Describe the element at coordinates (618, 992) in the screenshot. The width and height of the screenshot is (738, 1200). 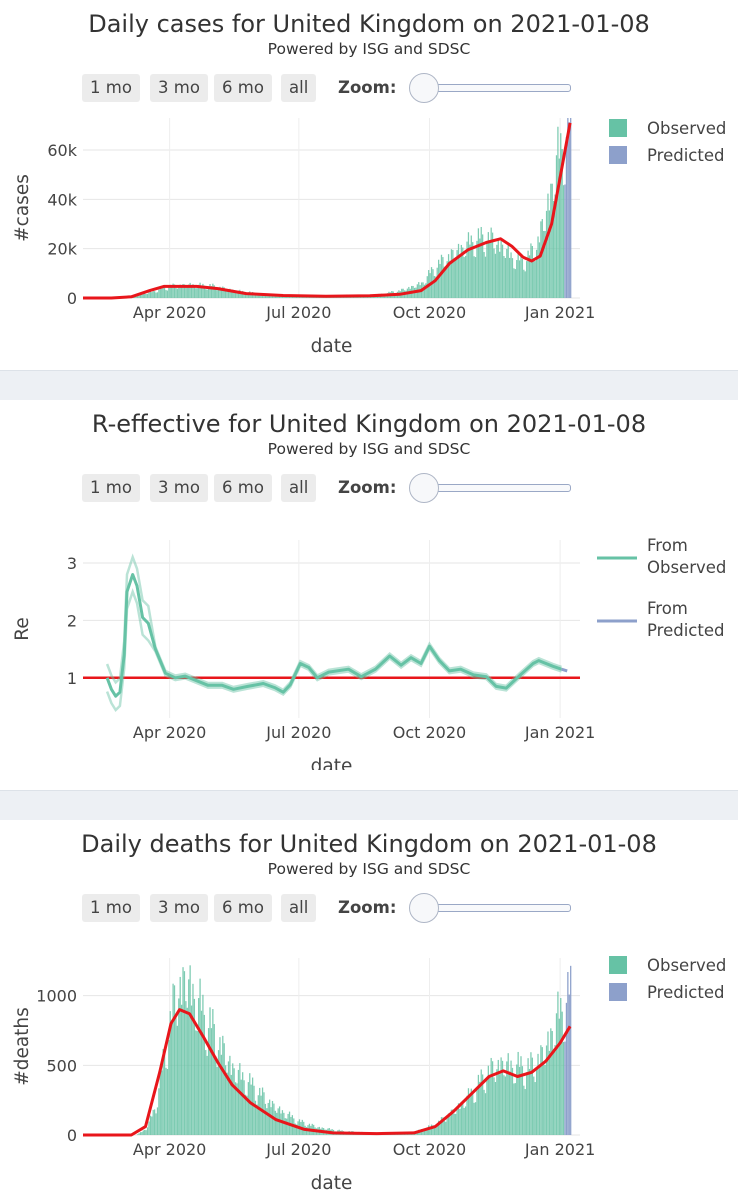
I see `legend-predicted-swatch` at that location.